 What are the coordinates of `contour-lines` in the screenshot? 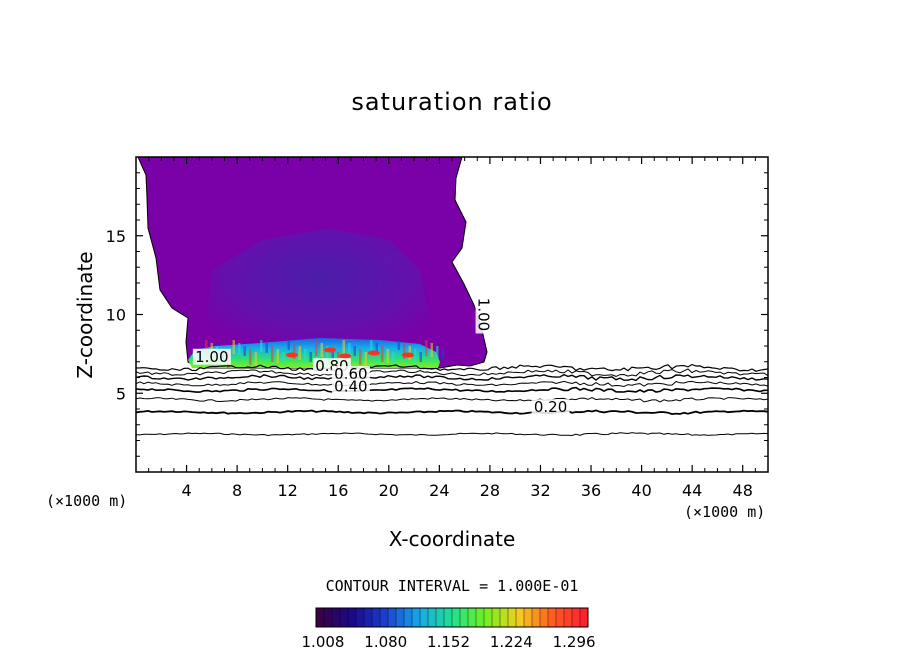 It's located at (452, 400).